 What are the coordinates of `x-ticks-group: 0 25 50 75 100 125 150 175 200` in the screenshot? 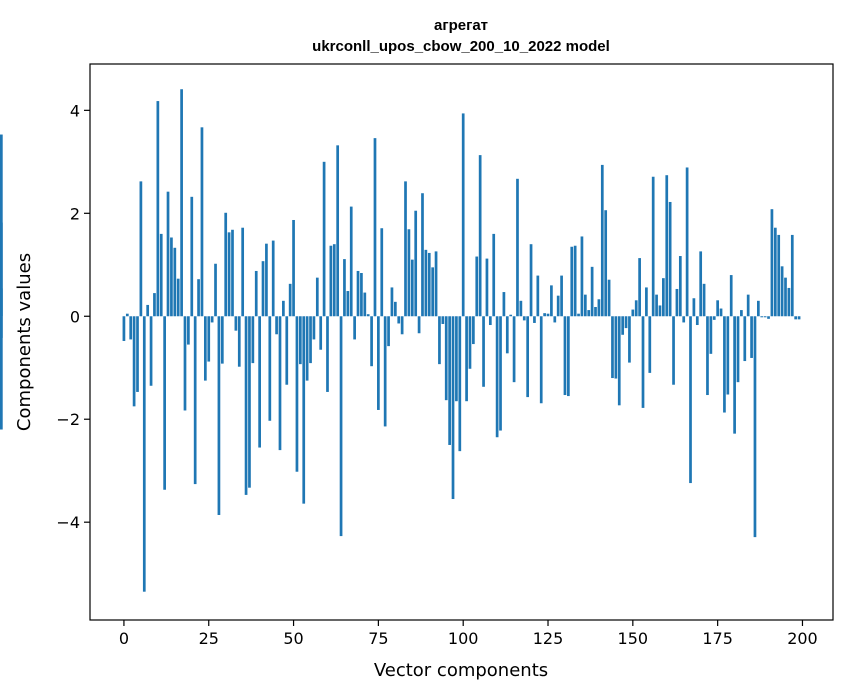 It's located at (468, 634).